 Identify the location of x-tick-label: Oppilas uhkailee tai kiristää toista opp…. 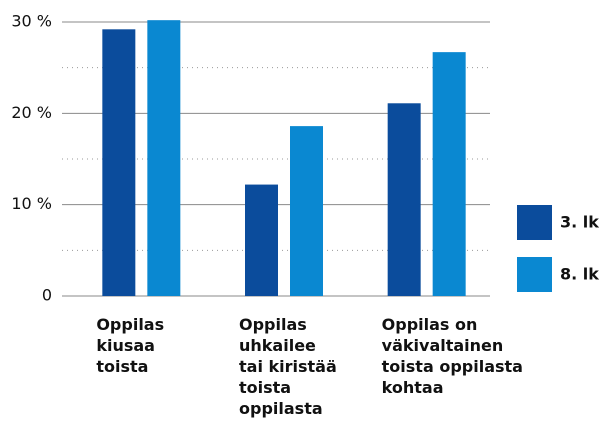
(288, 366).